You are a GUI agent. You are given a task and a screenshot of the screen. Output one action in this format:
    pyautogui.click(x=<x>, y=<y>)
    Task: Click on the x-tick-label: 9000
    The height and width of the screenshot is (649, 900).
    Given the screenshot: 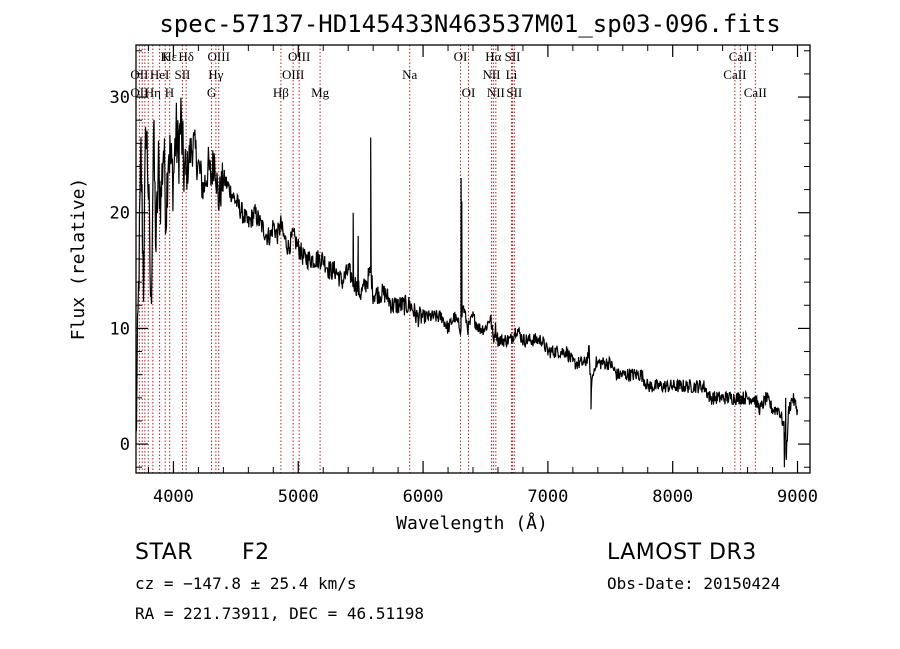 What is the action you would take?
    pyautogui.click(x=797, y=497)
    